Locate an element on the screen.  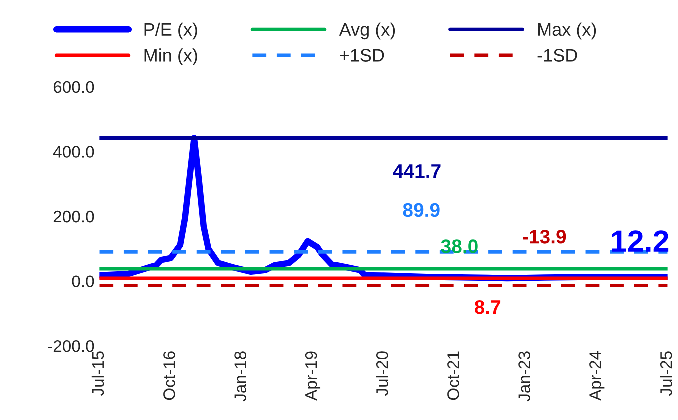
x-tick-label: Apr-24 is located at coordinates (597, 376).